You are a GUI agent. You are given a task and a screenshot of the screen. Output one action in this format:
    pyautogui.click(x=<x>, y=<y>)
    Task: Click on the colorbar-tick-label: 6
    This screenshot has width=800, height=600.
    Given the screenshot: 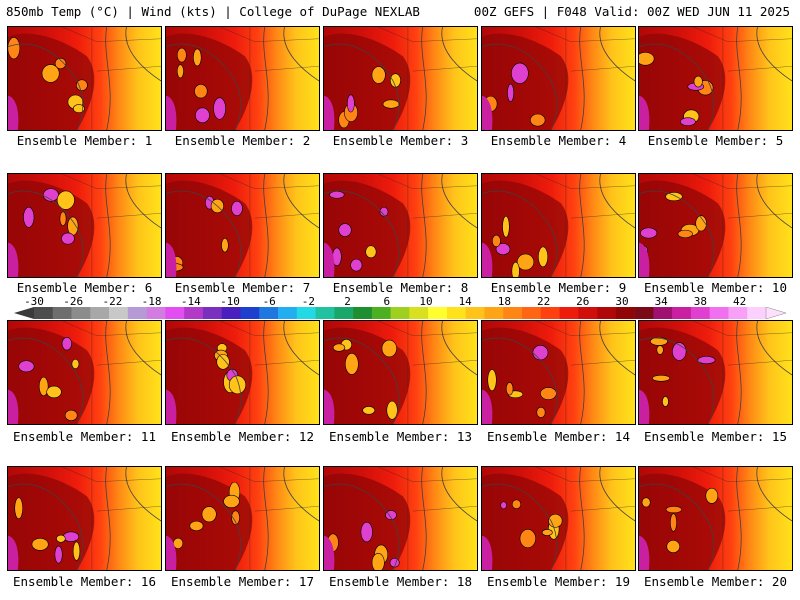 What is the action you would take?
    pyautogui.click(x=387, y=301)
    